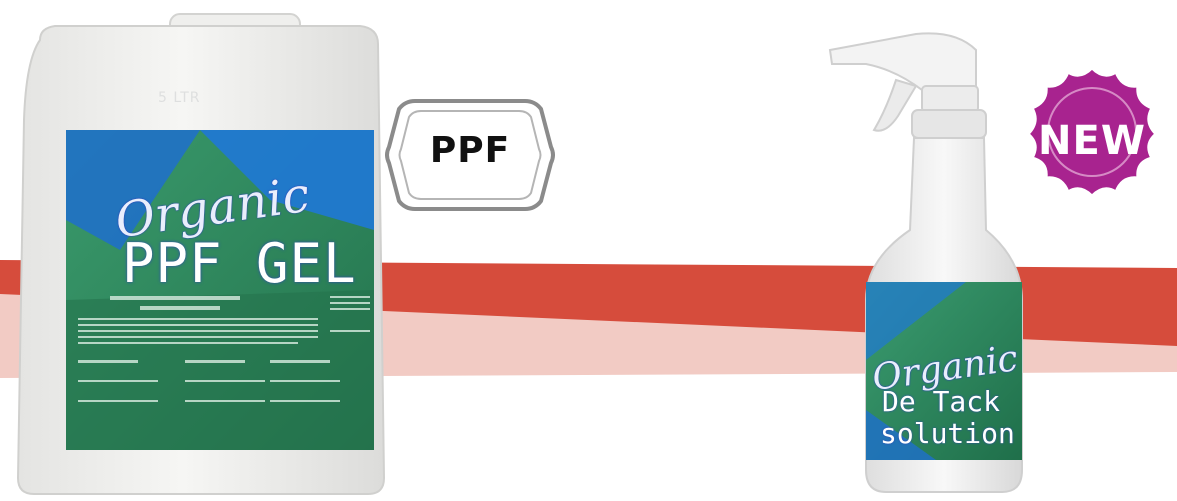 This screenshot has height=501, width=1177. Describe the element at coordinates (470, 150) in the screenshot. I see `ppf-badge-text: PPF` at that location.